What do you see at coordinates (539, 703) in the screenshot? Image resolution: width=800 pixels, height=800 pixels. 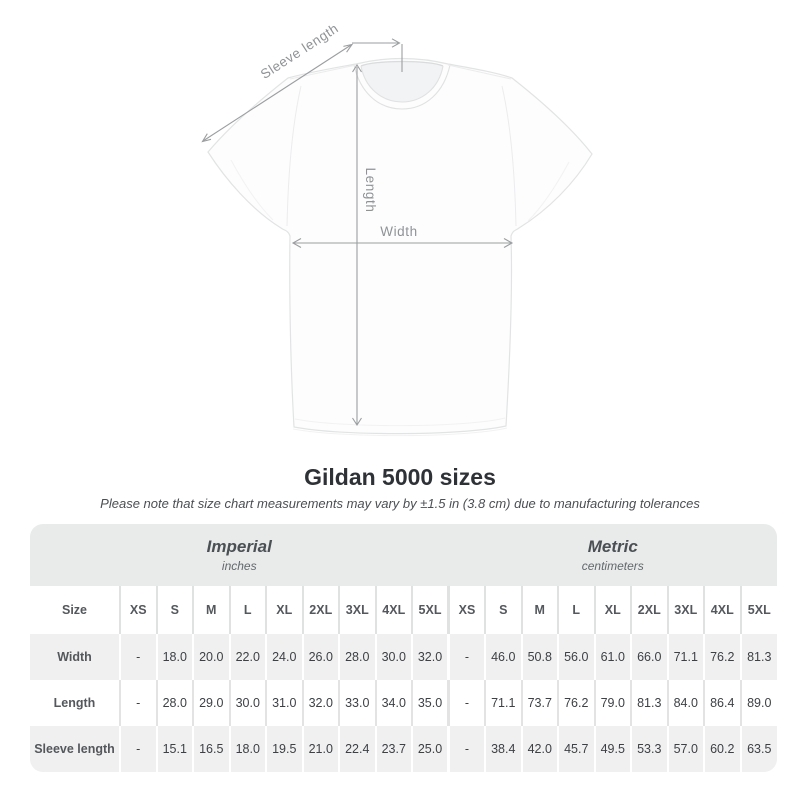 I see `value-cell: 73.7` at bounding box center [539, 703].